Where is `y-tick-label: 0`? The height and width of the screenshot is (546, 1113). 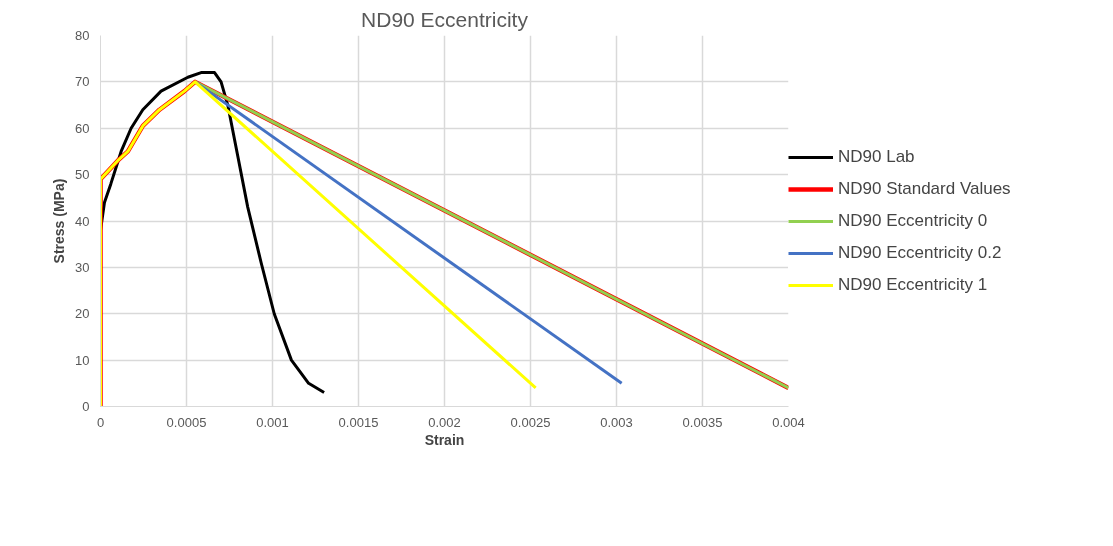 y-tick-label: 0 is located at coordinates (86, 406).